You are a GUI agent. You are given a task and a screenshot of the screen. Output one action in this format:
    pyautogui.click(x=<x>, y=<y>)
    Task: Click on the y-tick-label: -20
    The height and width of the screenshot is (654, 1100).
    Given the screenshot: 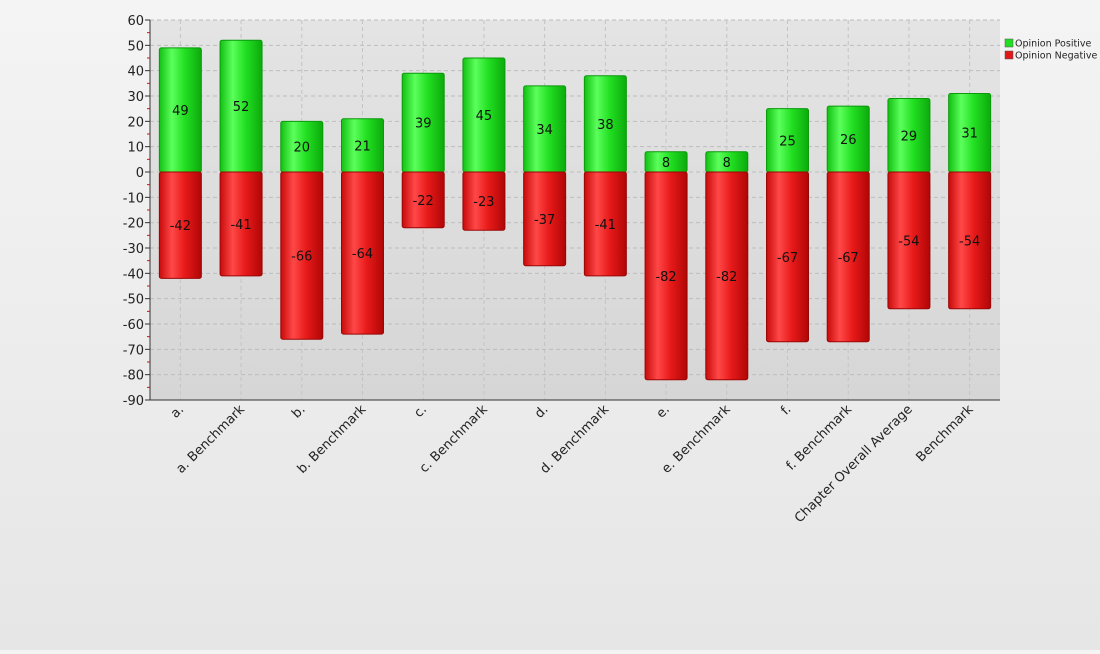 What is the action you would take?
    pyautogui.click(x=133, y=224)
    